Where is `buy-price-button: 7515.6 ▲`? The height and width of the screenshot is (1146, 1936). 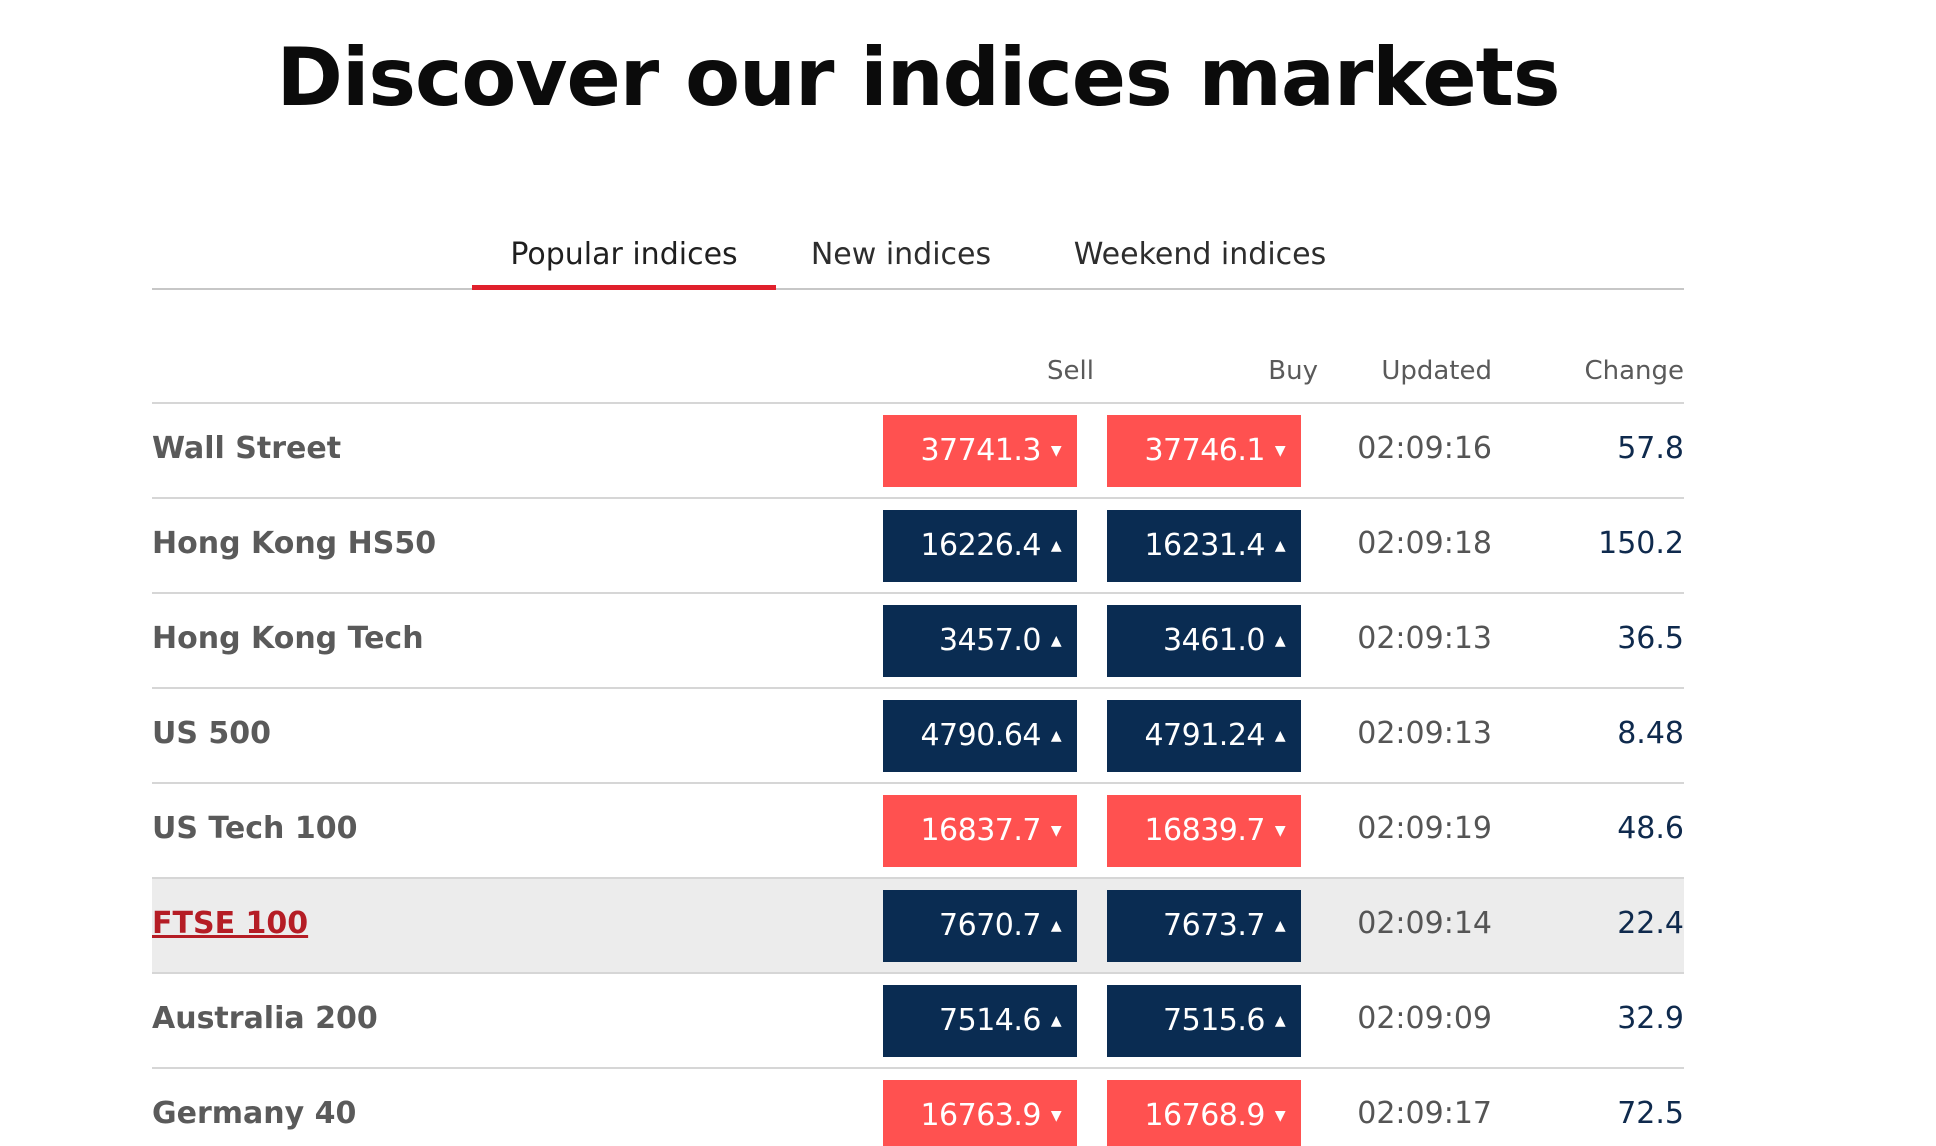 buy-price-button: 7515.6 ▲ is located at coordinates (1204, 1021).